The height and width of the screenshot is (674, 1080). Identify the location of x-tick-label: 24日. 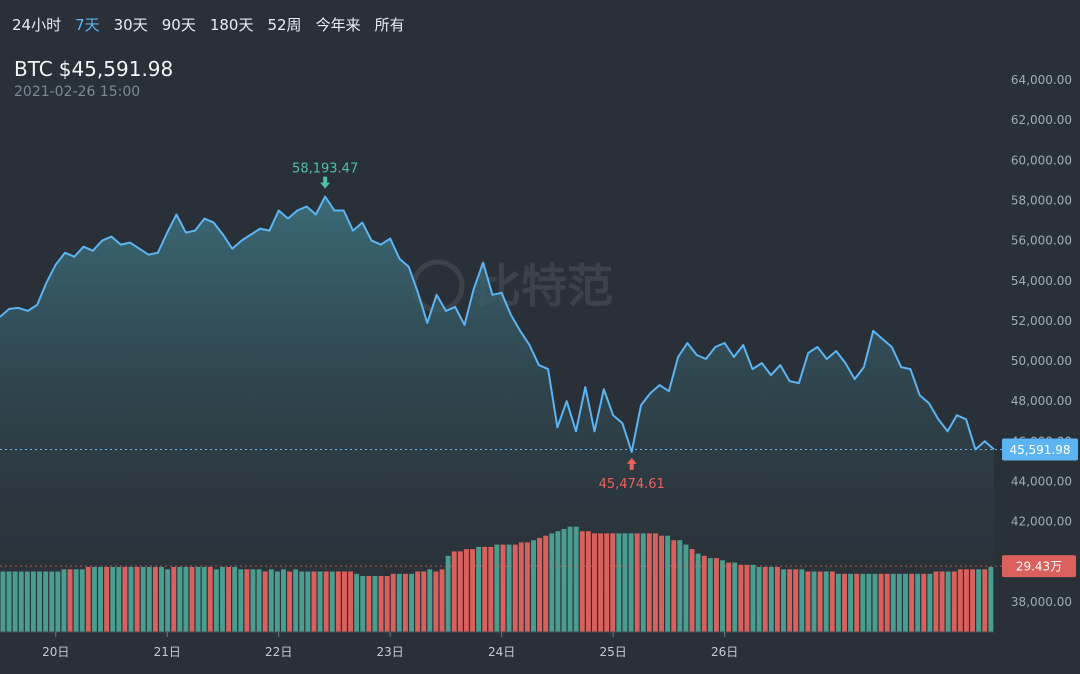
(501, 652).